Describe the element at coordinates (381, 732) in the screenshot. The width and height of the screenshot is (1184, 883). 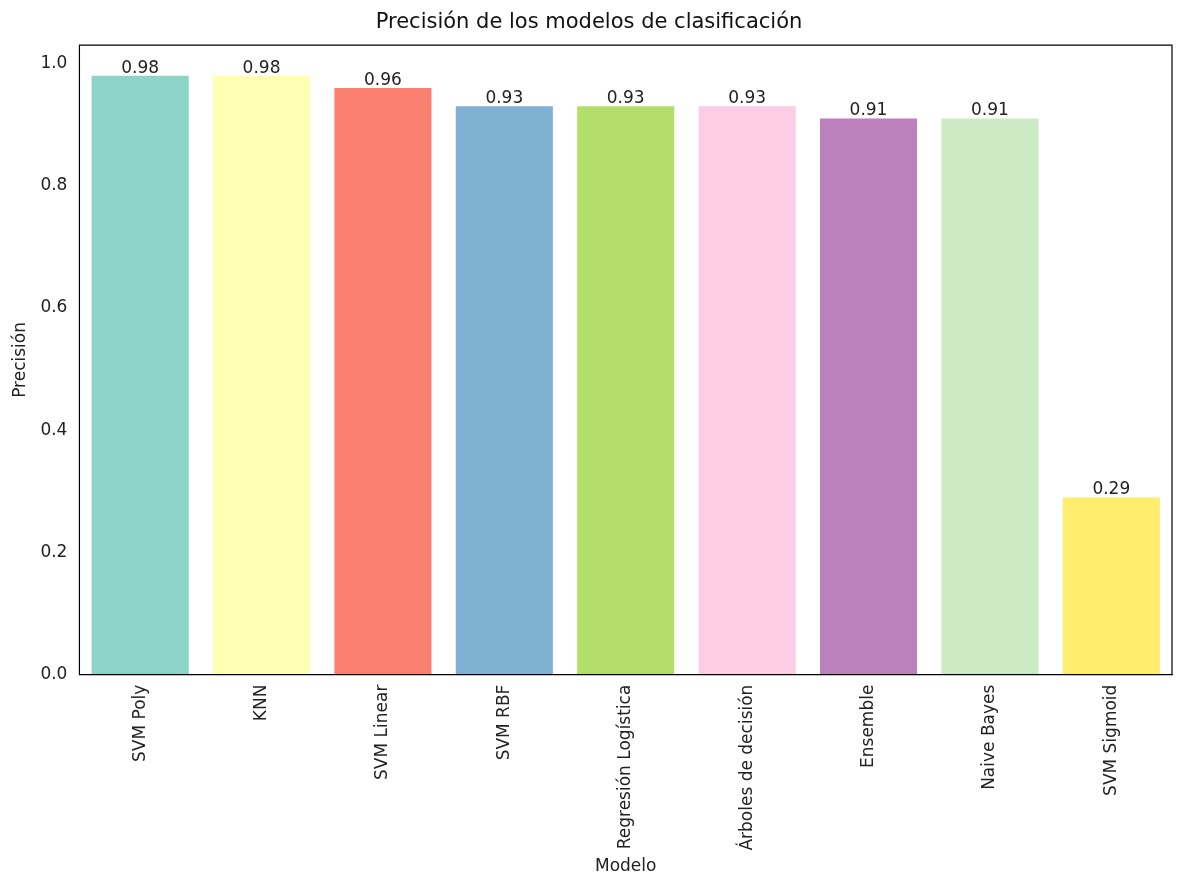
I see `x-tick-label: SVM Linear` at that location.